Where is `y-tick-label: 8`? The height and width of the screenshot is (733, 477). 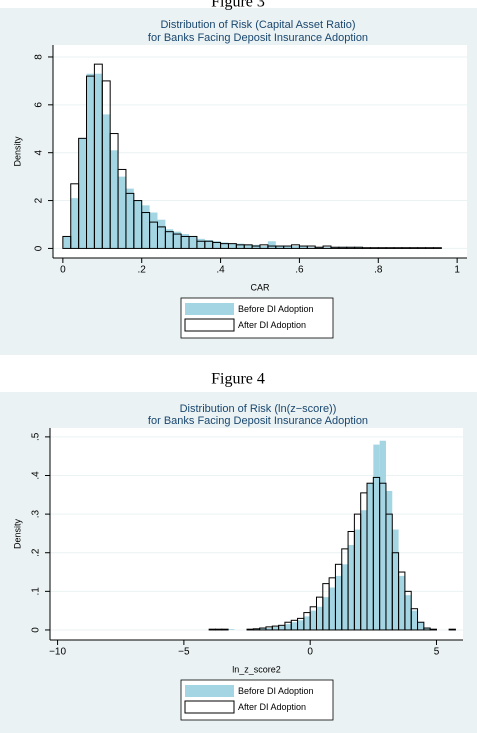 y-tick-label: 8 is located at coordinates (39, 57).